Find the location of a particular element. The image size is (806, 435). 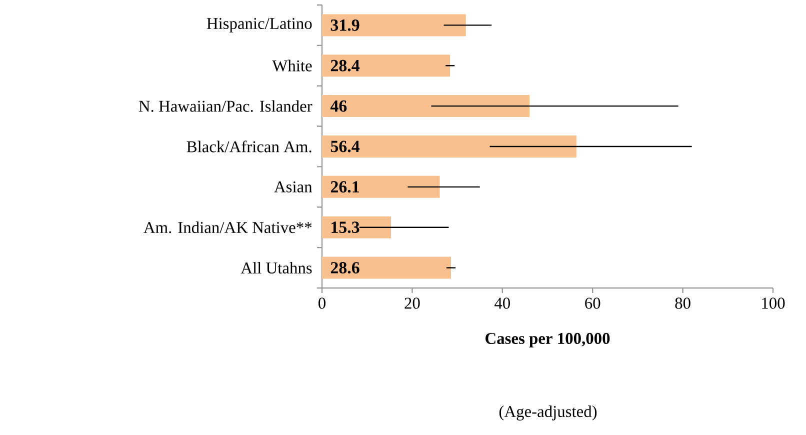

data-label: 28.6 is located at coordinates (345, 268).